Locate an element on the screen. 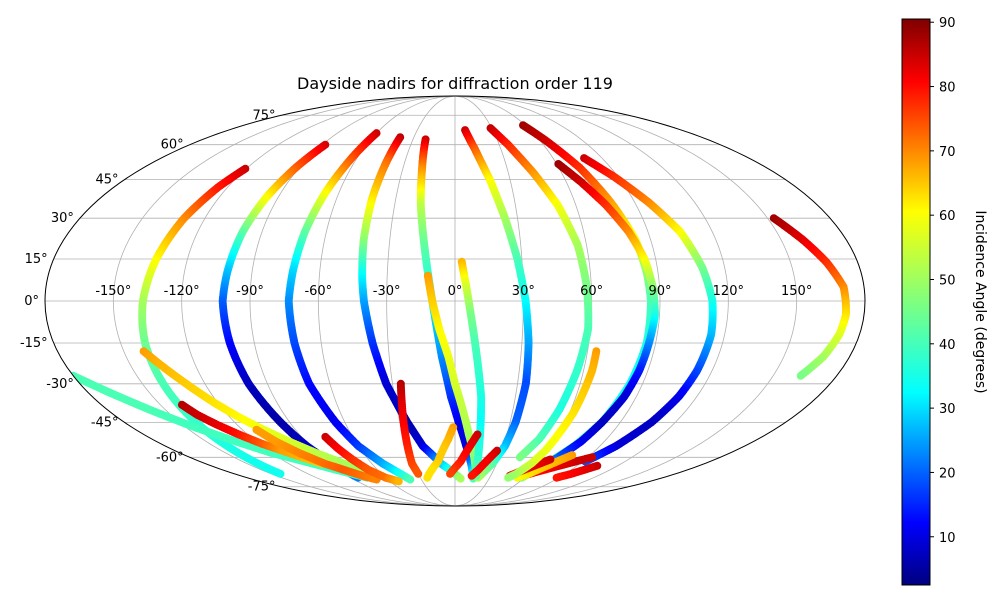  colorbar-tick-label: 90 is located at coordinates (947, 23).